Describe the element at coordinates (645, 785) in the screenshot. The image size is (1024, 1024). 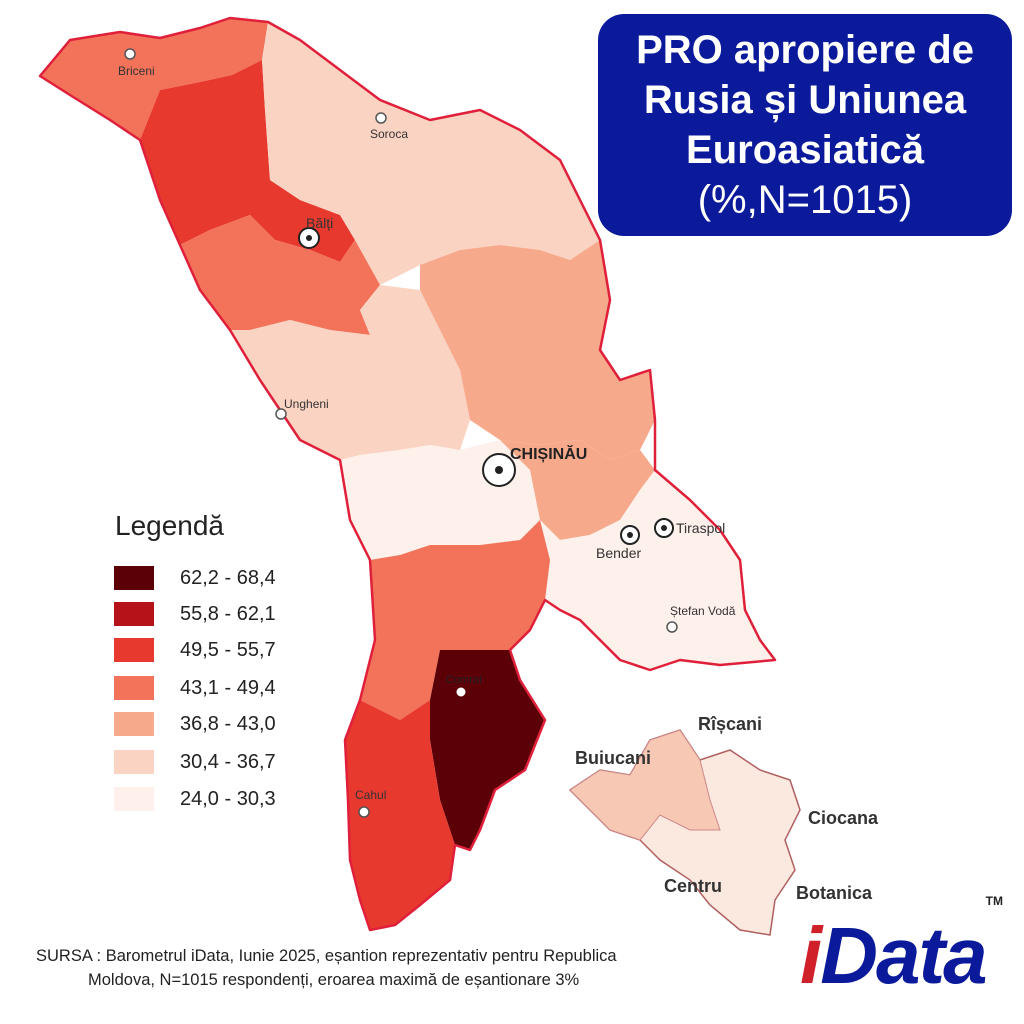
I see `inset-buiucani` at that location.